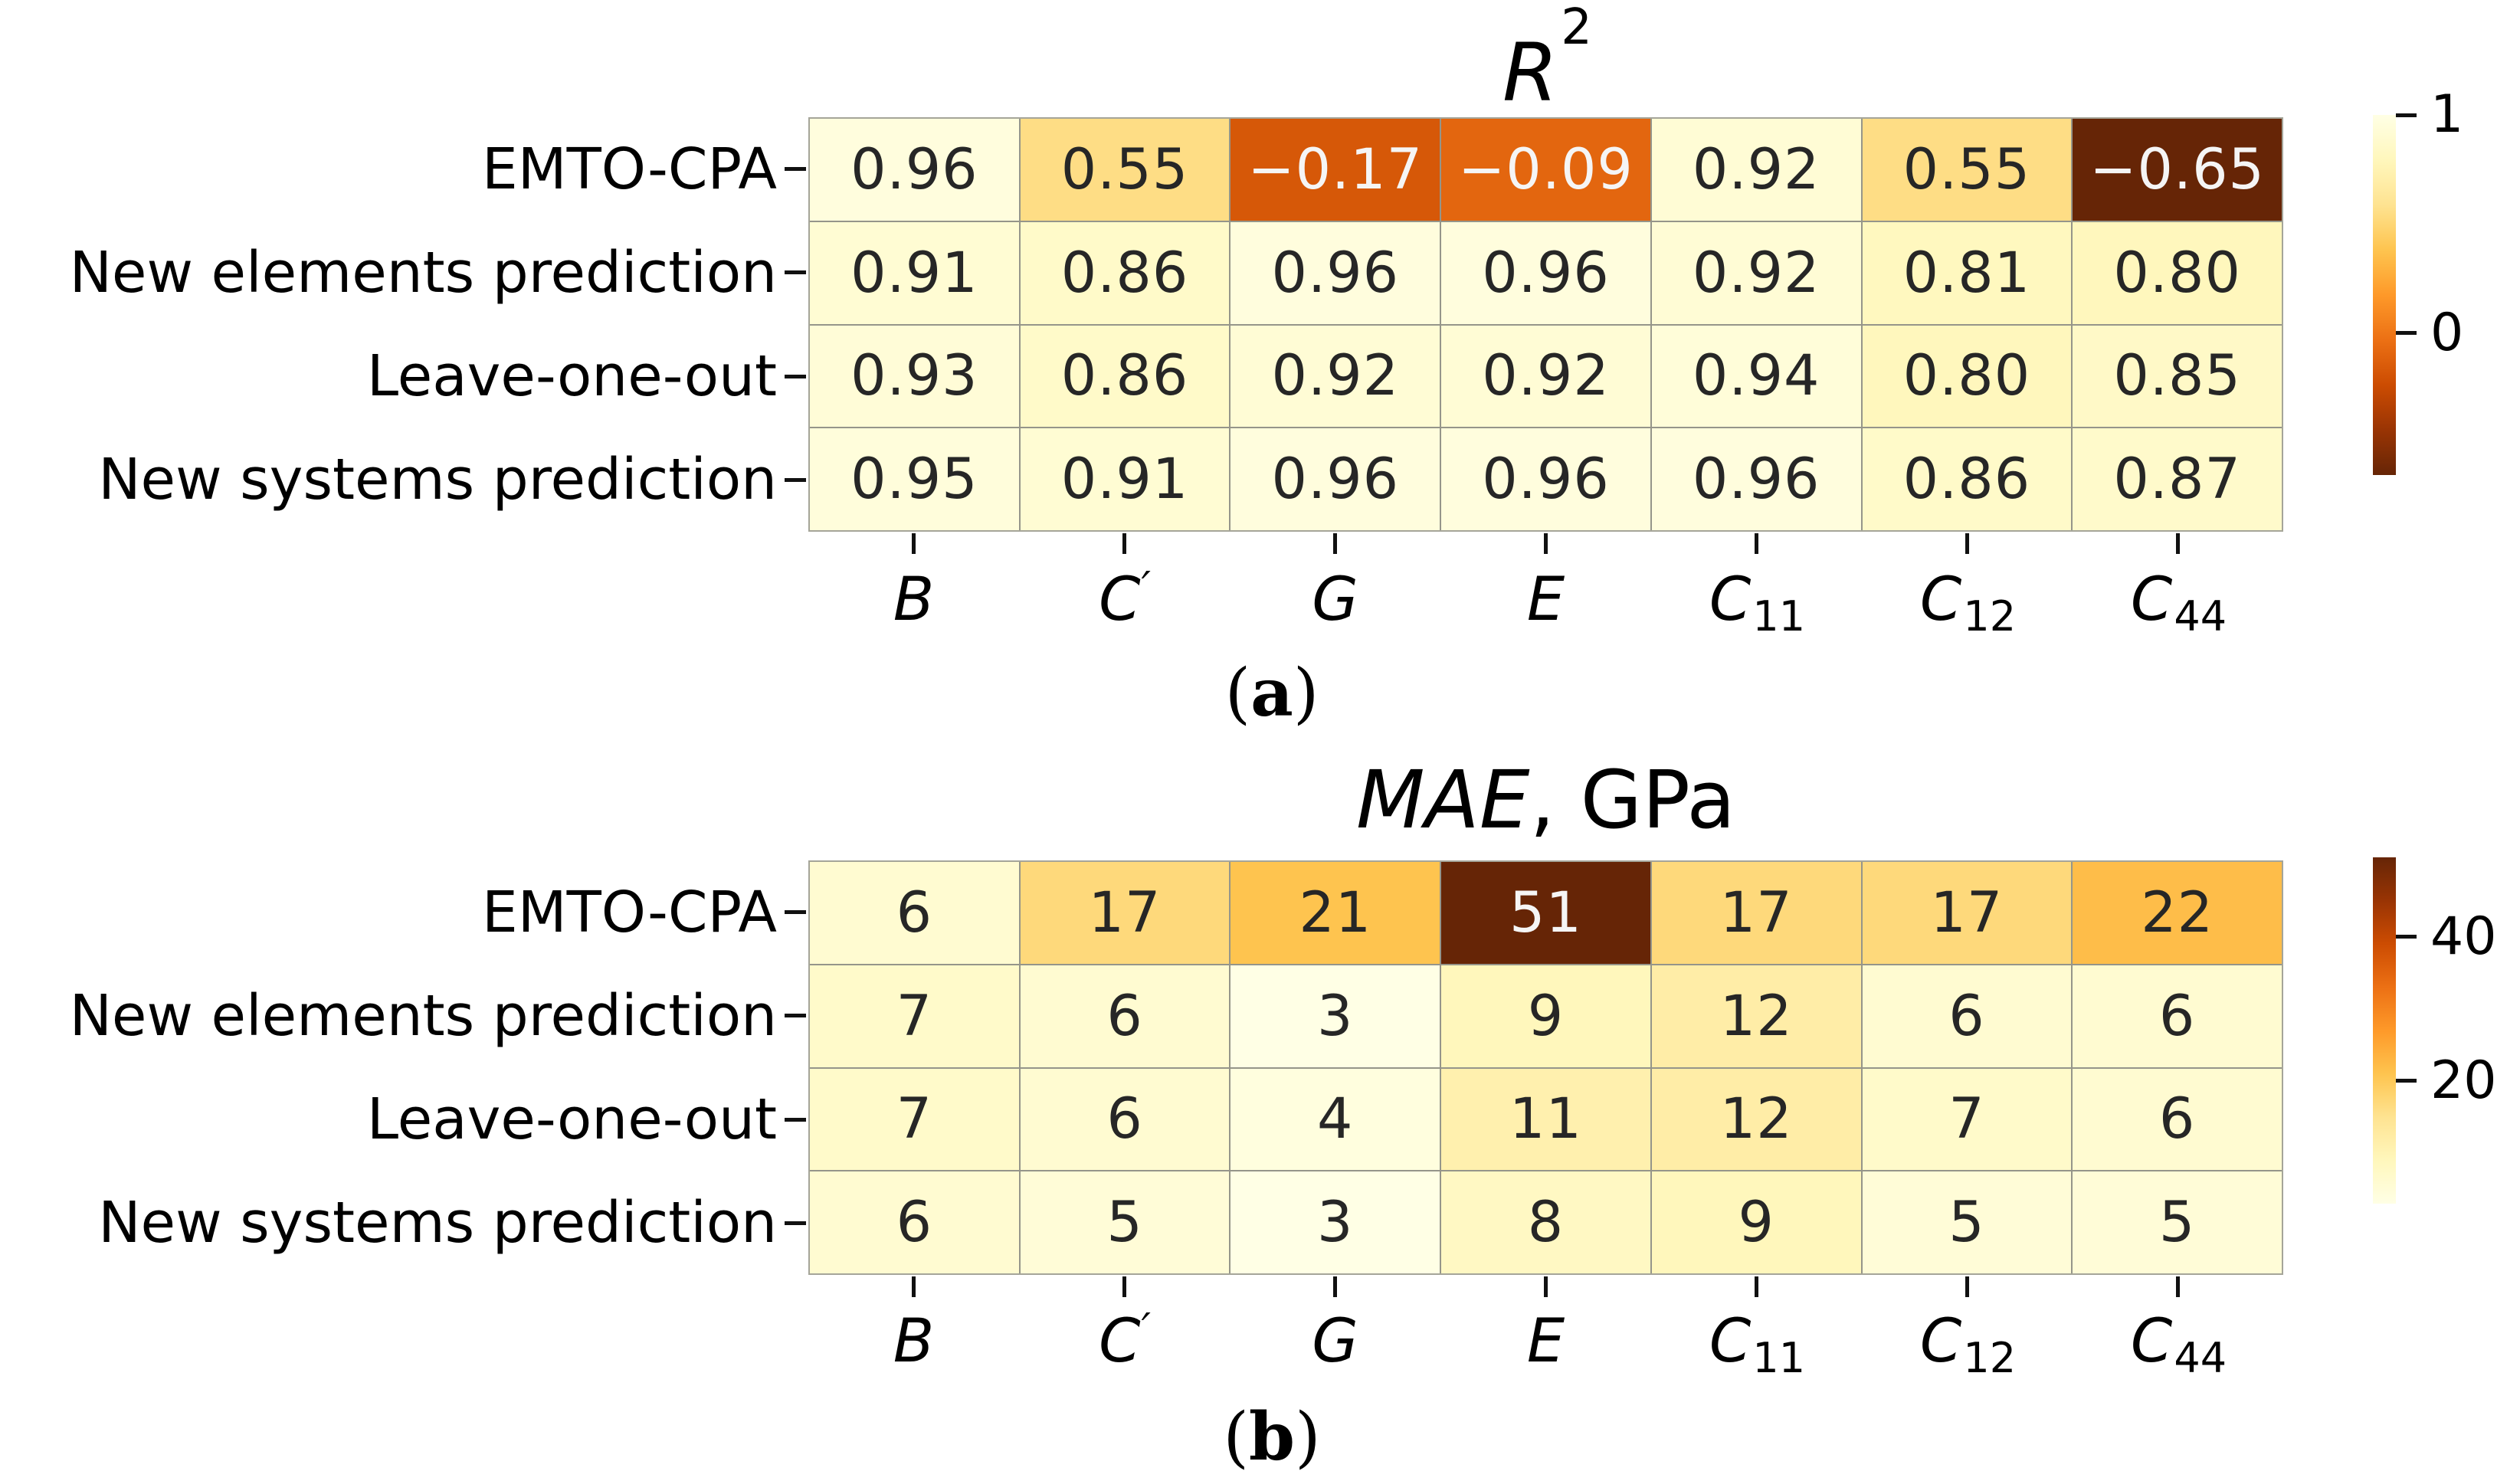  I want to click on heatmap-cell-a-r1c5: 0.81, so click(1967, 272).